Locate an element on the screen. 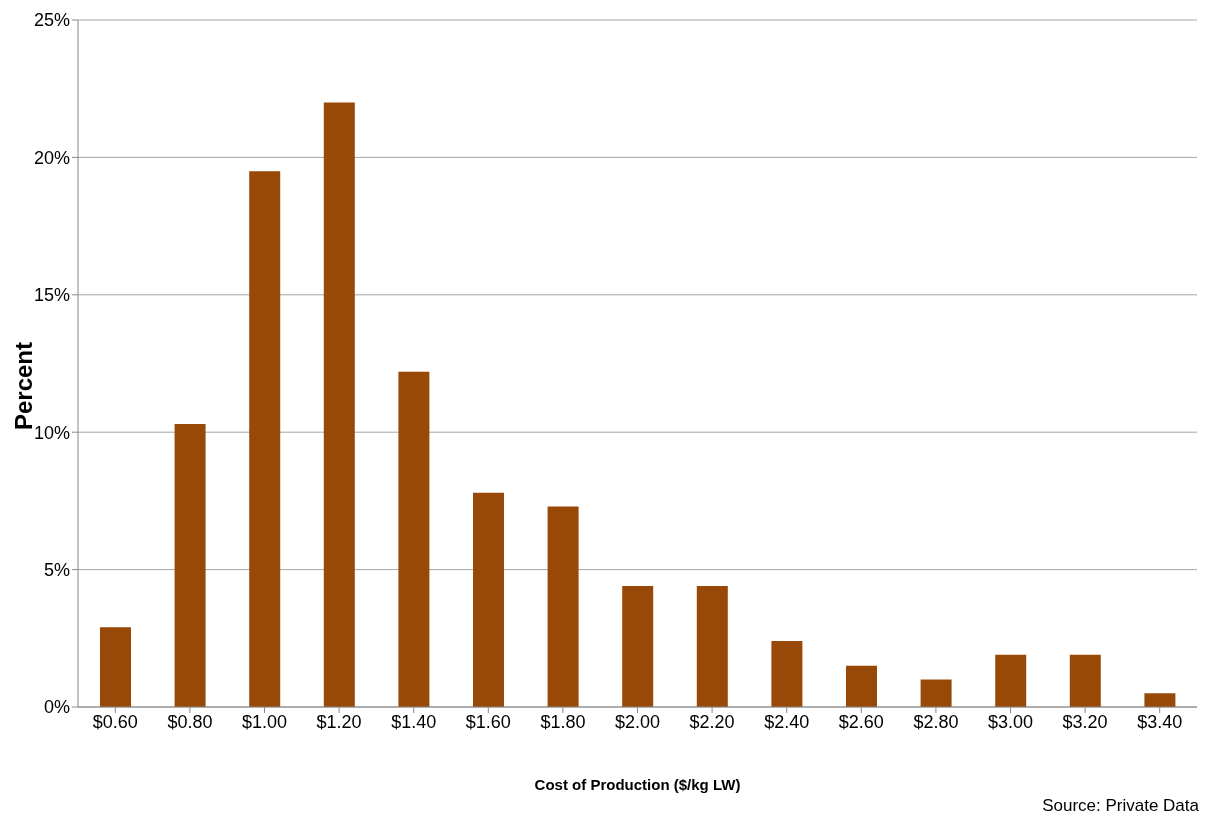 The image size is (1215, 825). y-tick-label: 15% is located at coordinates (51, 295).